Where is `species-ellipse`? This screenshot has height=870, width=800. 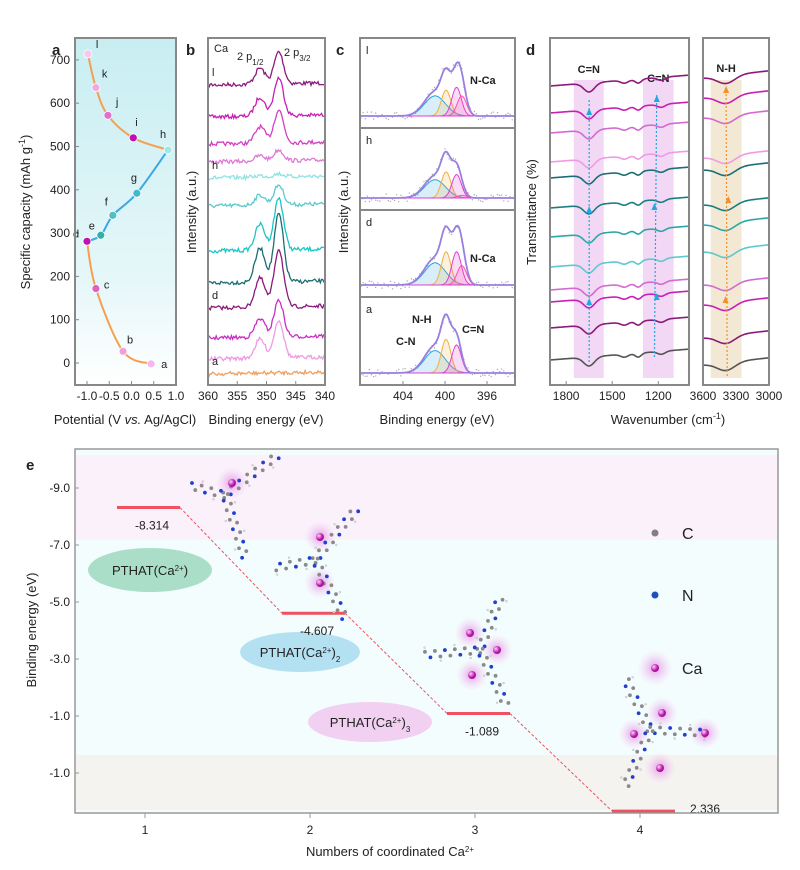
species-ellipse is located at coordinates (300, 652).